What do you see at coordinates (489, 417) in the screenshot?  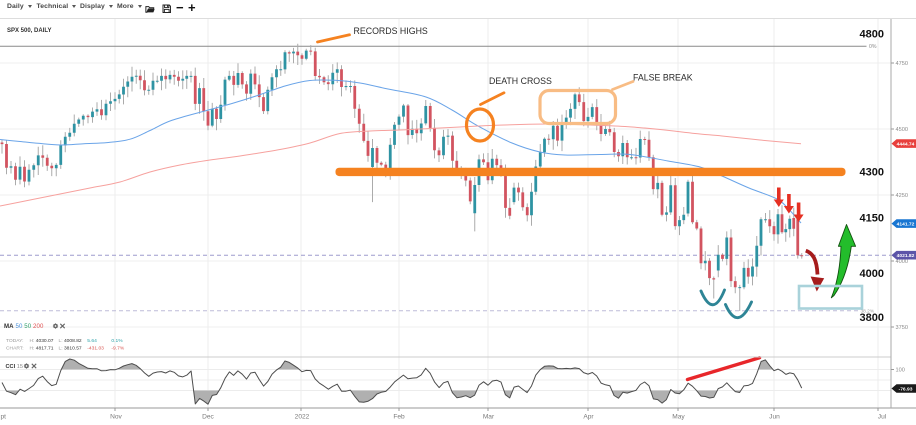 I see `svg-text: Mar` at bounding box center [489, 417].